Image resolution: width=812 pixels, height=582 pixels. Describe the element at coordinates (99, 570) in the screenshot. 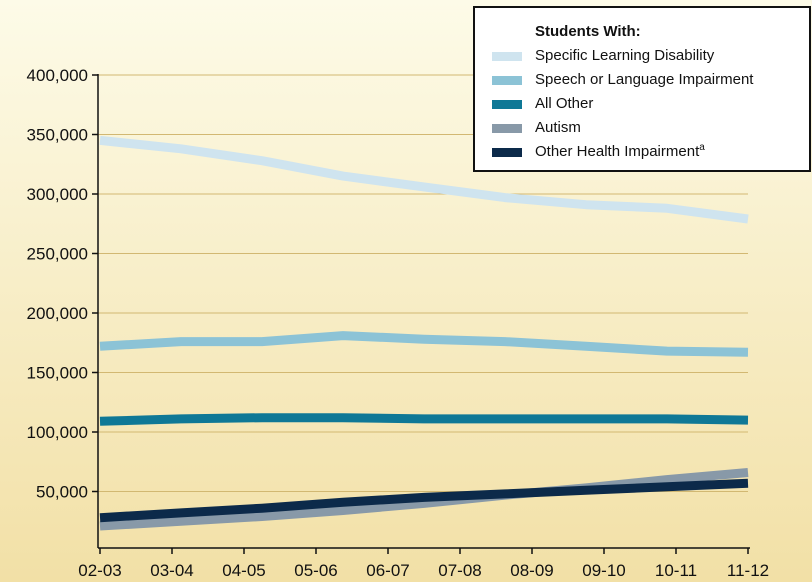

I see `x-tick-label: 02-03` at that location.